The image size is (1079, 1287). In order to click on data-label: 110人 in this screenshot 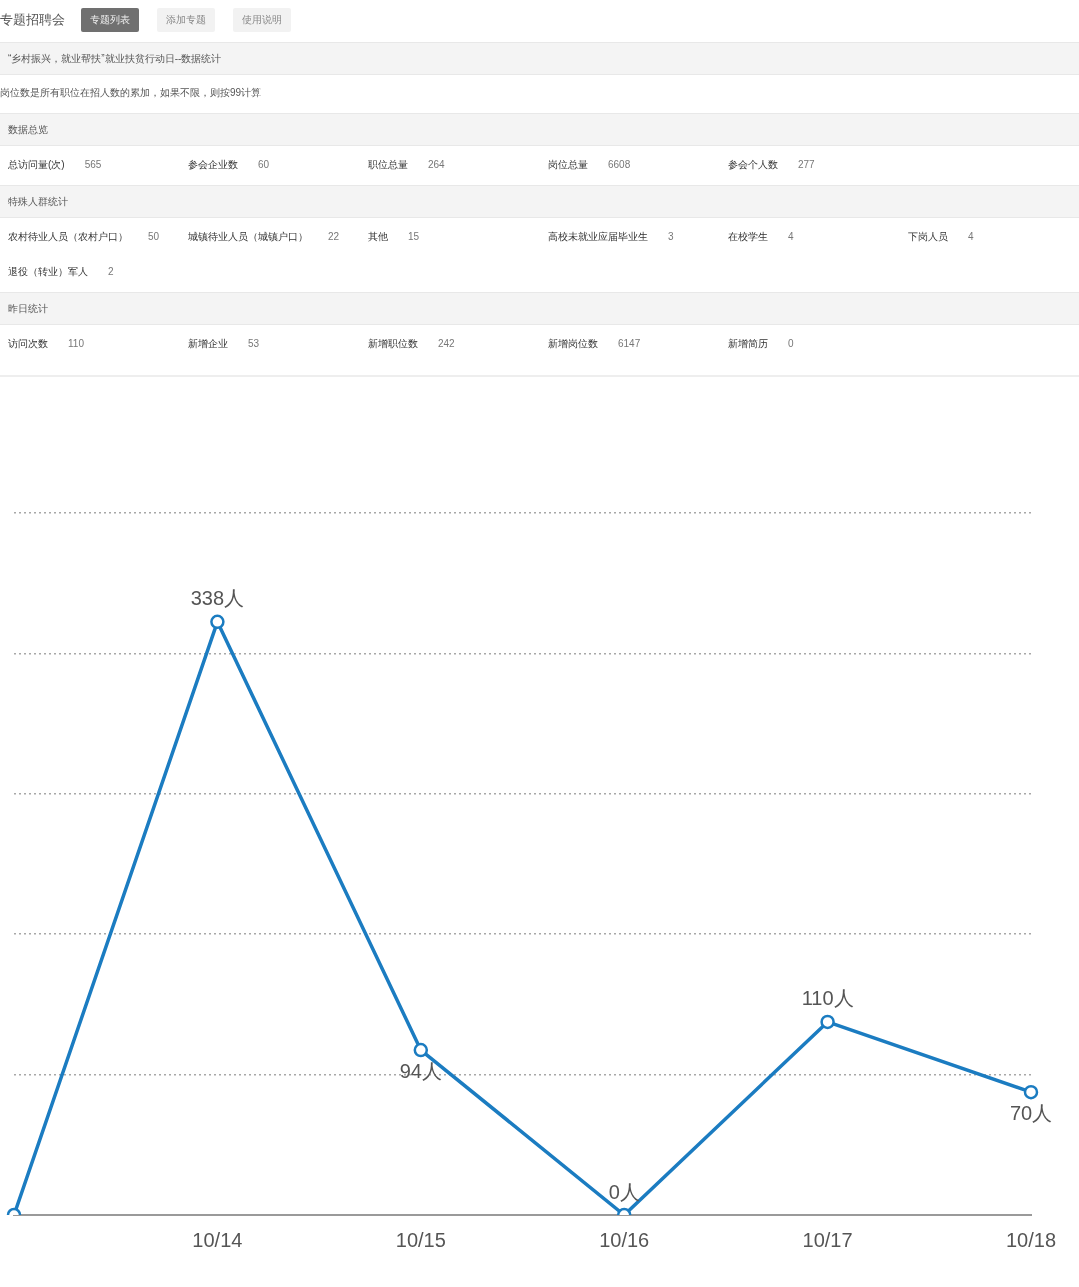, I will do `click(827, 998)`.